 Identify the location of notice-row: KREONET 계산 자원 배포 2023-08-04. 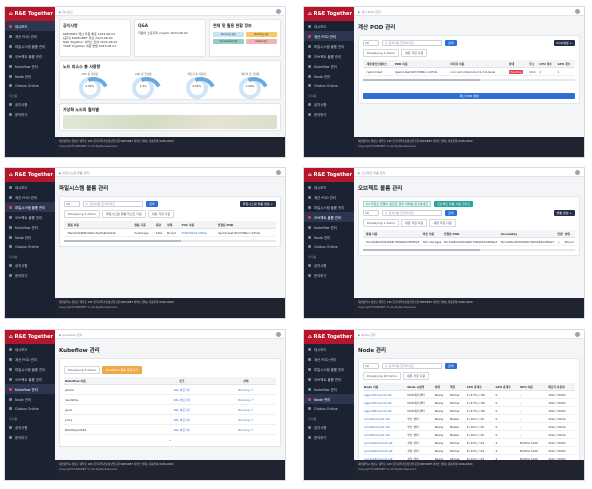
(89, 34).